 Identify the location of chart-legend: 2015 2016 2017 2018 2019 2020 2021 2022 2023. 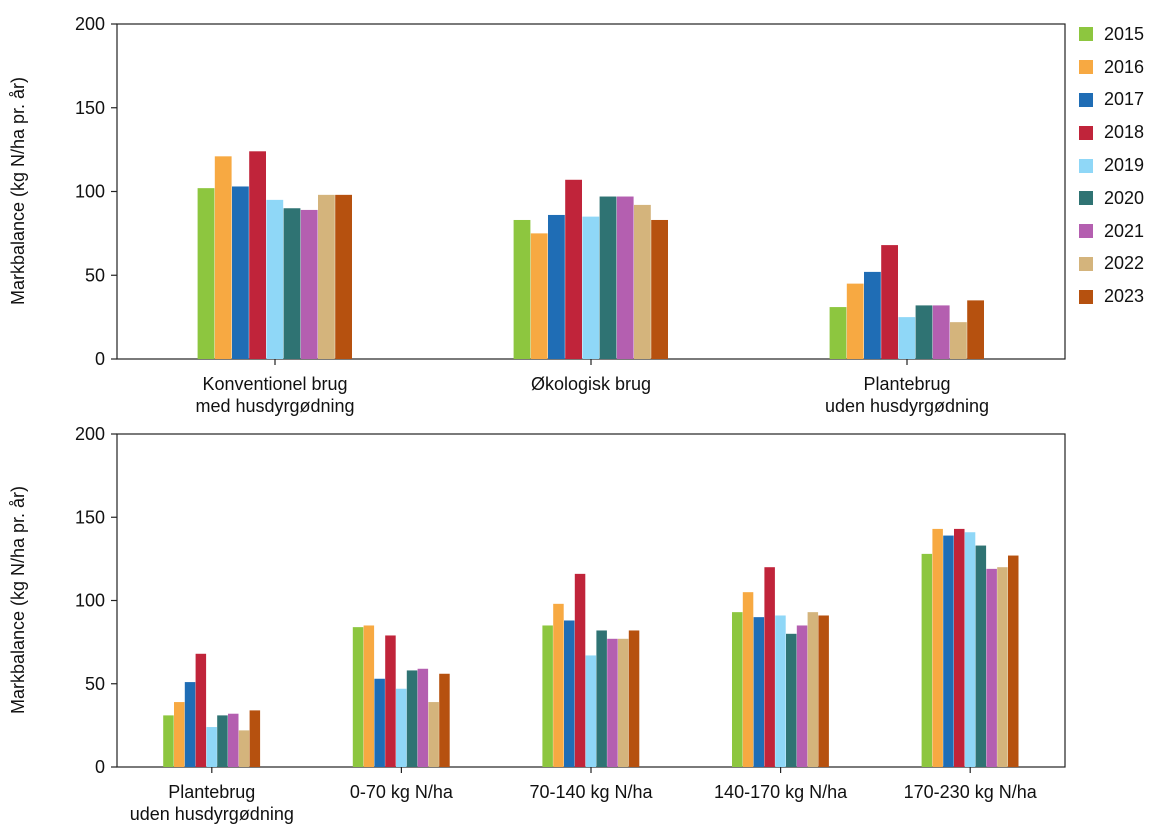
(1114, 165).